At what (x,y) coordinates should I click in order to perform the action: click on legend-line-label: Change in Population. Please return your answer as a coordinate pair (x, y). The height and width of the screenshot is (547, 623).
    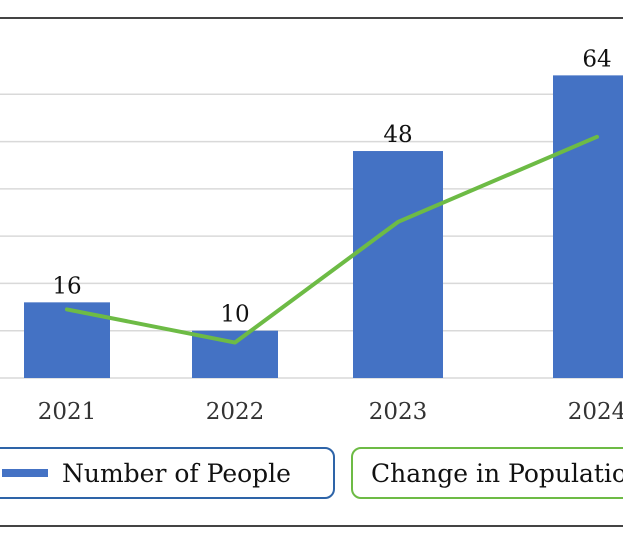
    Looking at the image, I should click on (497, 473).